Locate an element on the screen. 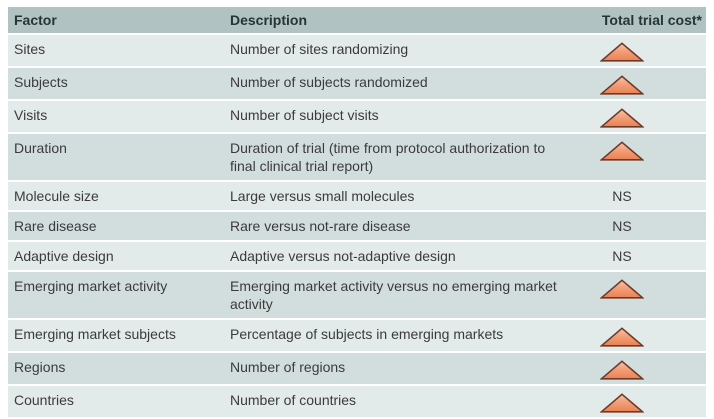 The image size is (714, 419). factor-cell: Adaptive design is located at coordinates (64, 256).